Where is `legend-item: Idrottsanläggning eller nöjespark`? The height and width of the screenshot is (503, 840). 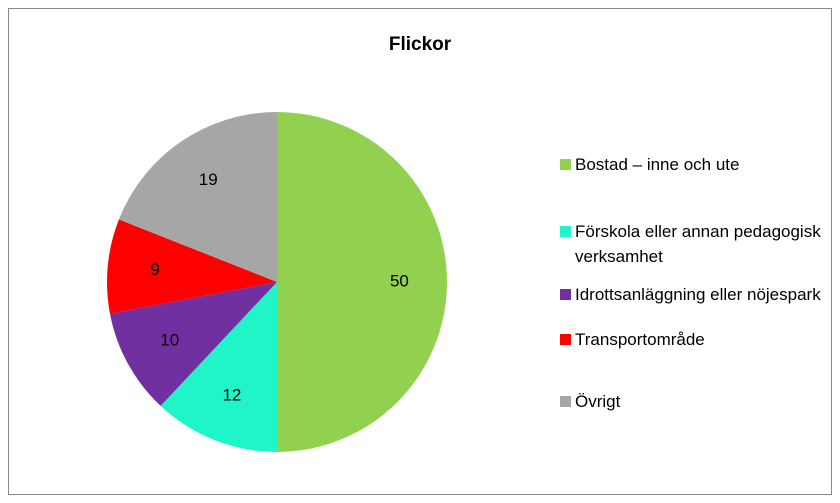
legend-item: Idrottsanläggning eller nöjespark is located at coordinates (695, 294).